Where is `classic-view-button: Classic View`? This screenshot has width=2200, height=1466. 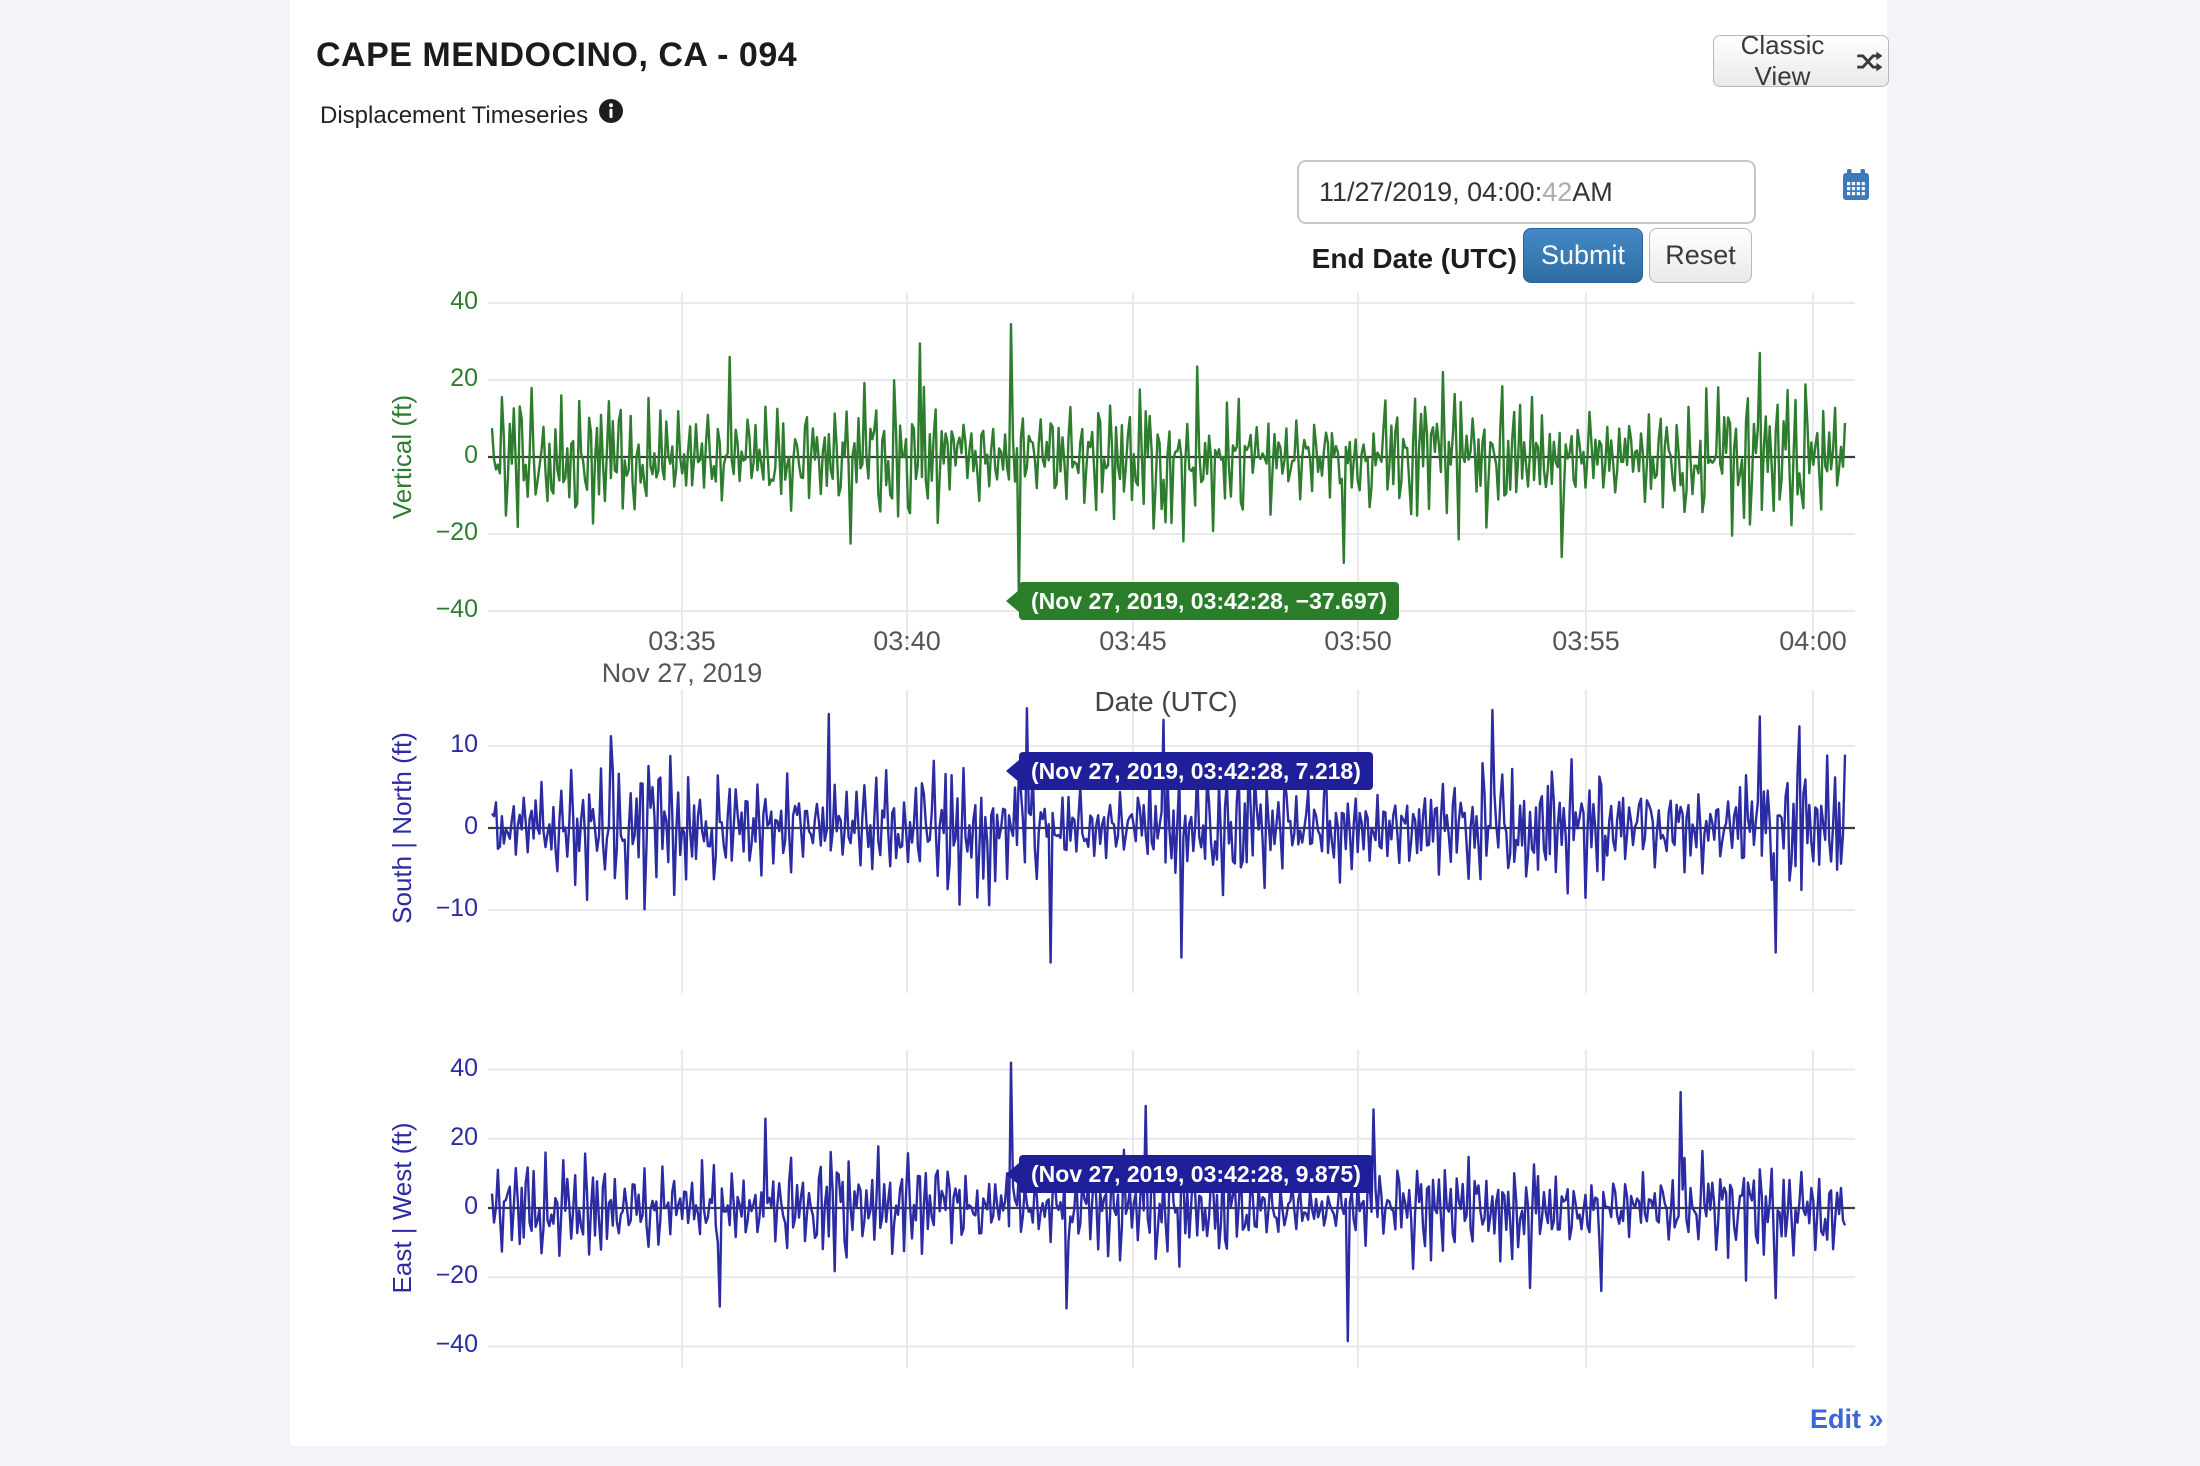 classic-view-button: Classic View is located at coordinates (1801, 60).